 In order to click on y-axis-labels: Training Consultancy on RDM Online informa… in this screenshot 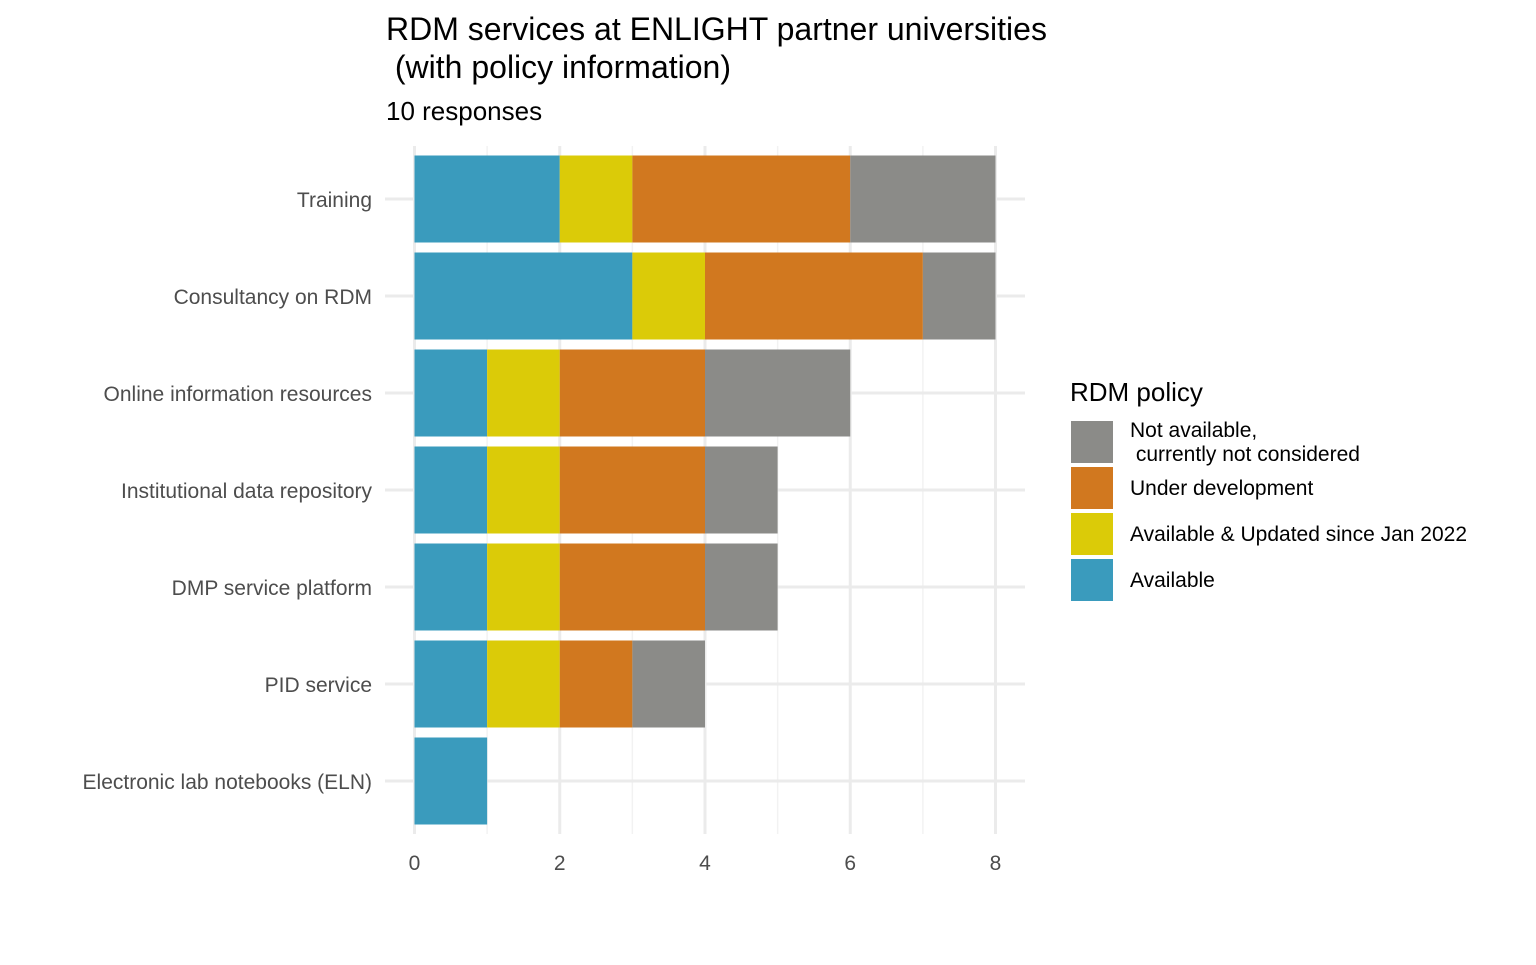, I will do `click(228, 491)`.